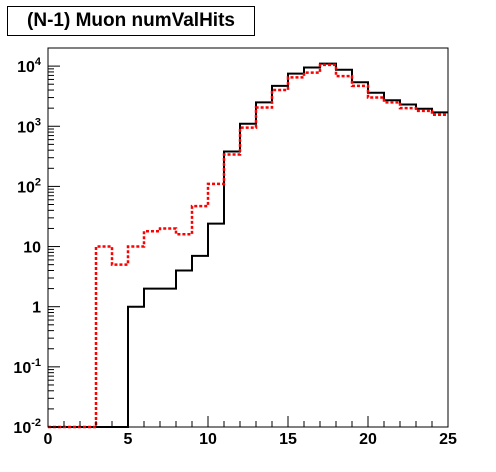 The width and height of the screenshot is (496, 472). I want to click on y-tick-label: 10⁻¹, so click(27, 367).